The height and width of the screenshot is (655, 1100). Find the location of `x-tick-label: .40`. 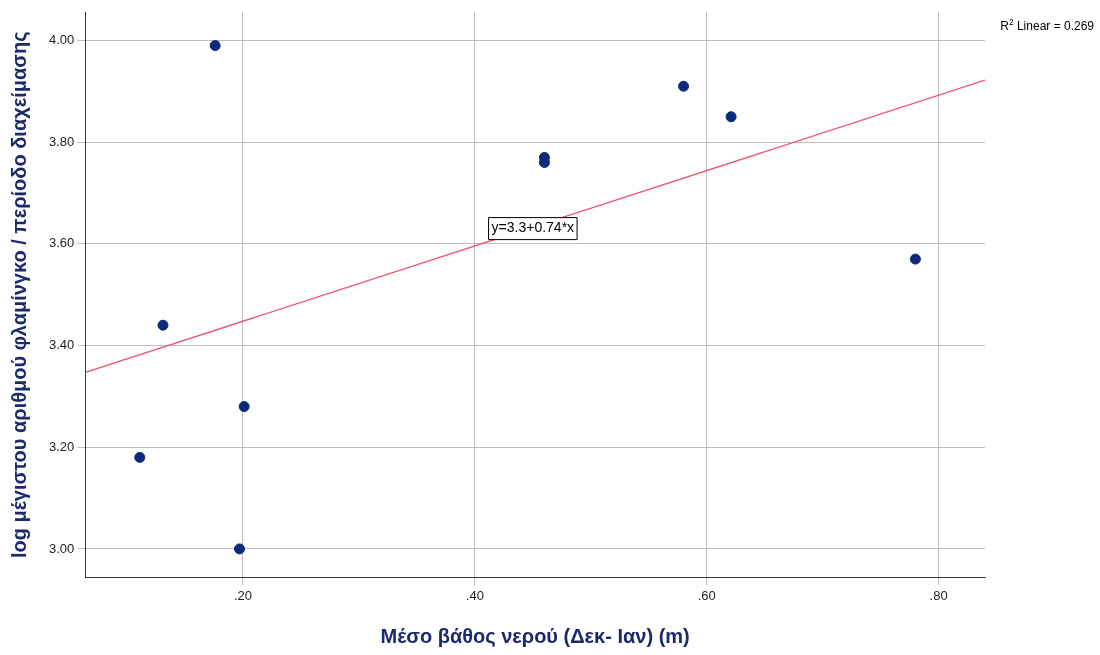

x-tick-label: .40 is located at coordinates (474, 595).